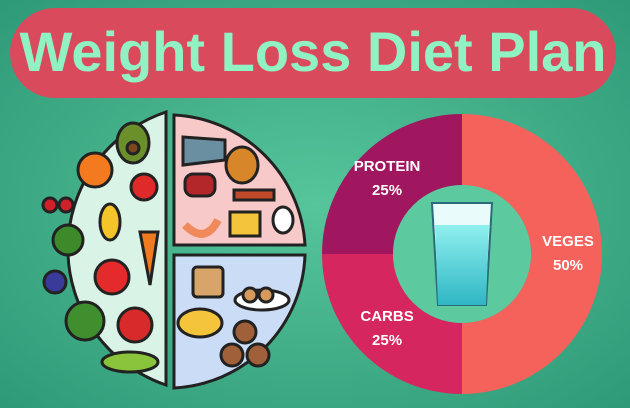 The image size is (630, 408). I want to click on chart-title: Weight Loss Diet Plan, so click(312, 51).